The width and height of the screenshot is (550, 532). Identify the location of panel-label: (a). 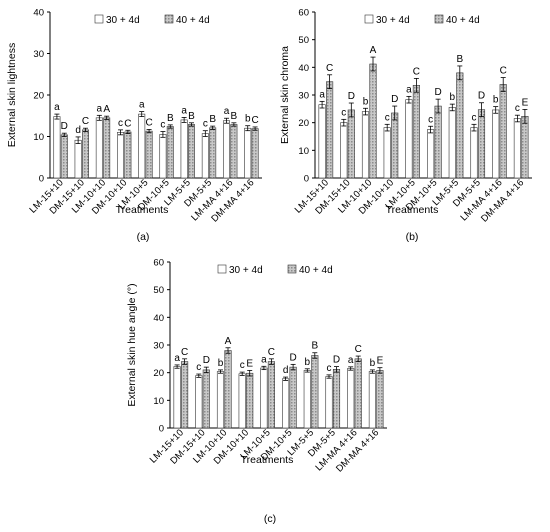
(143, 237).